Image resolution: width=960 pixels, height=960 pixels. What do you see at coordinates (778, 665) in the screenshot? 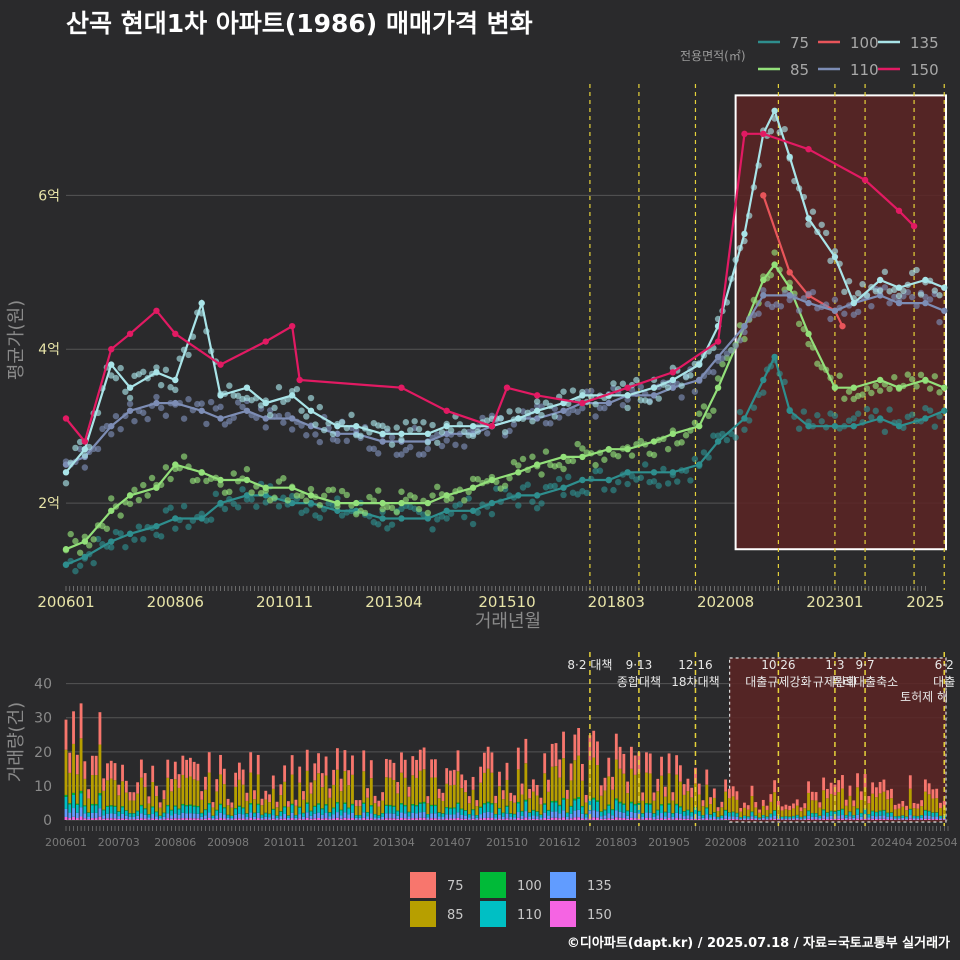
I see `policy-annotation: 10·26` at bounding box center [778, 665].